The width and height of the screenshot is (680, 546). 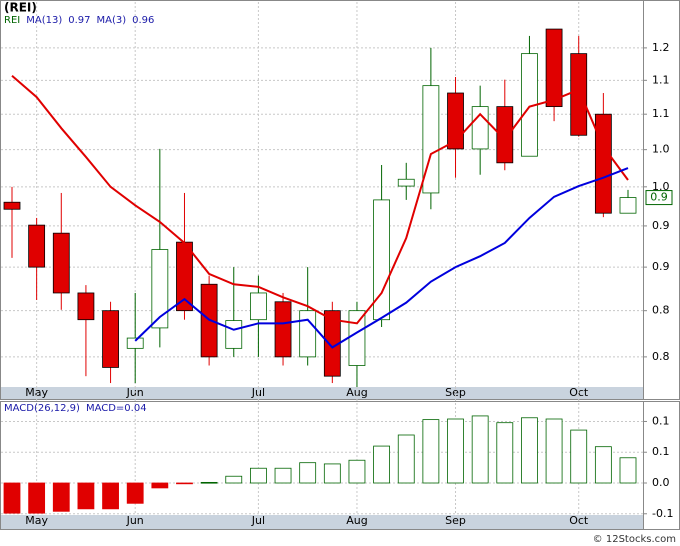 What do you see at coordinates (455, 520) in the screenshot?
I see `x-tick-label: Sep` at bounding box center [455, 520].